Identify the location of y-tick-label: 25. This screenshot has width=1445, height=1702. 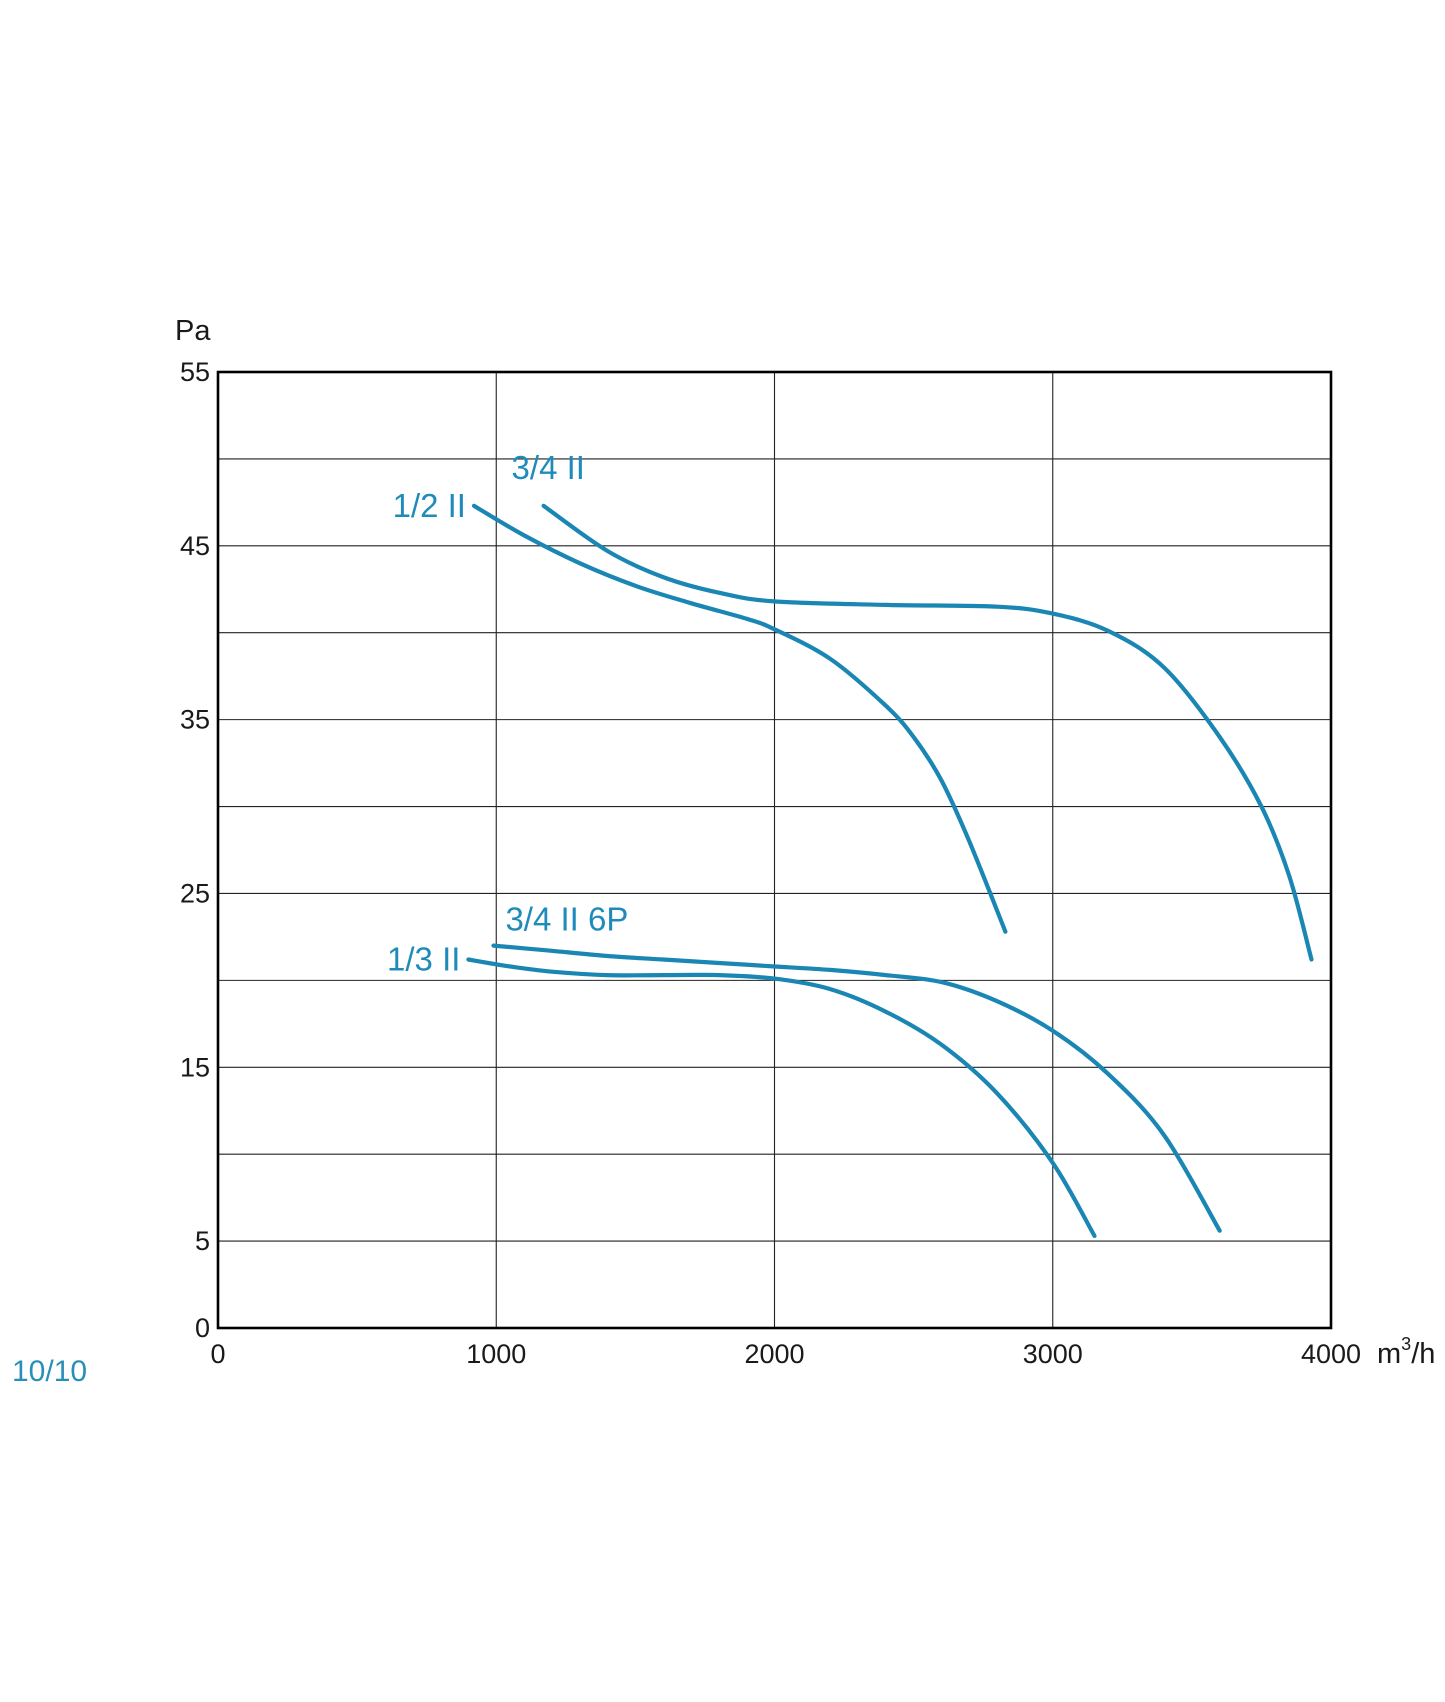
(195, 893).